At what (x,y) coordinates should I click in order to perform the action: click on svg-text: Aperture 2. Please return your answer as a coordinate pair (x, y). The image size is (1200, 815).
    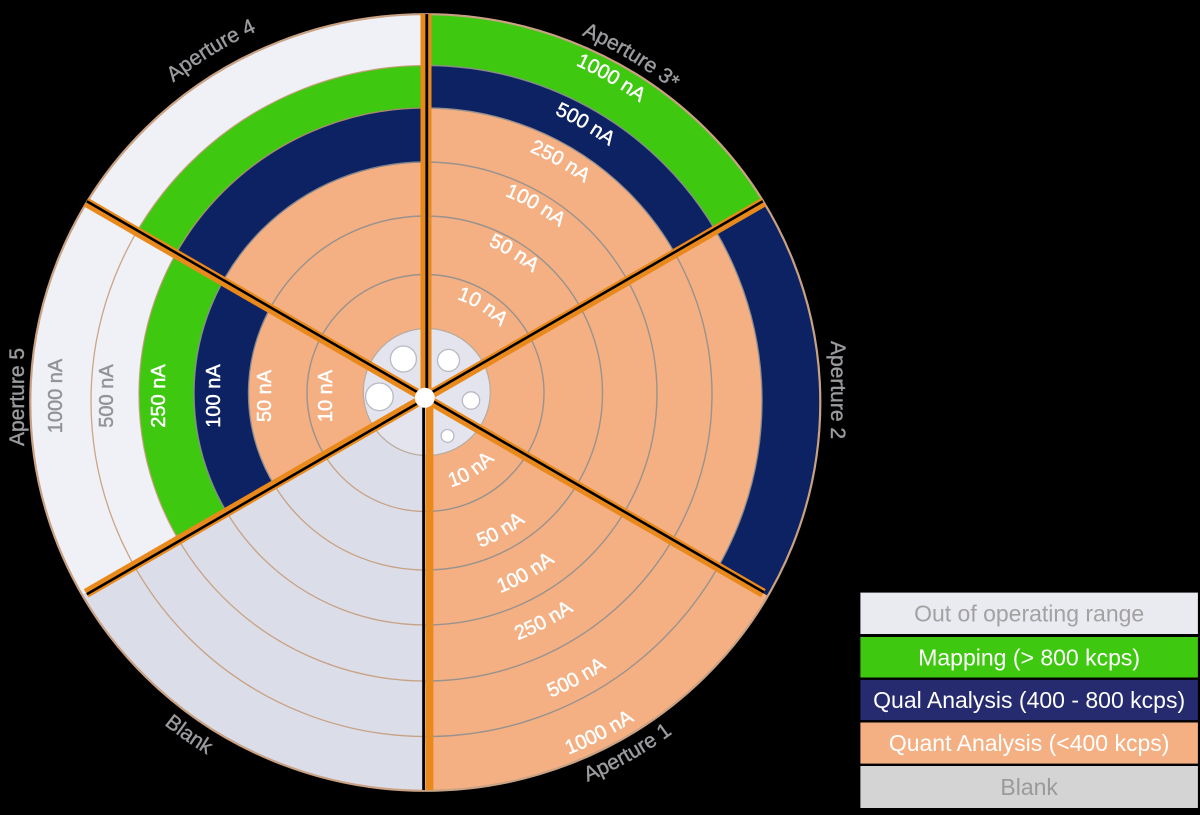
    Looking at the image, I should click on (837, 390).